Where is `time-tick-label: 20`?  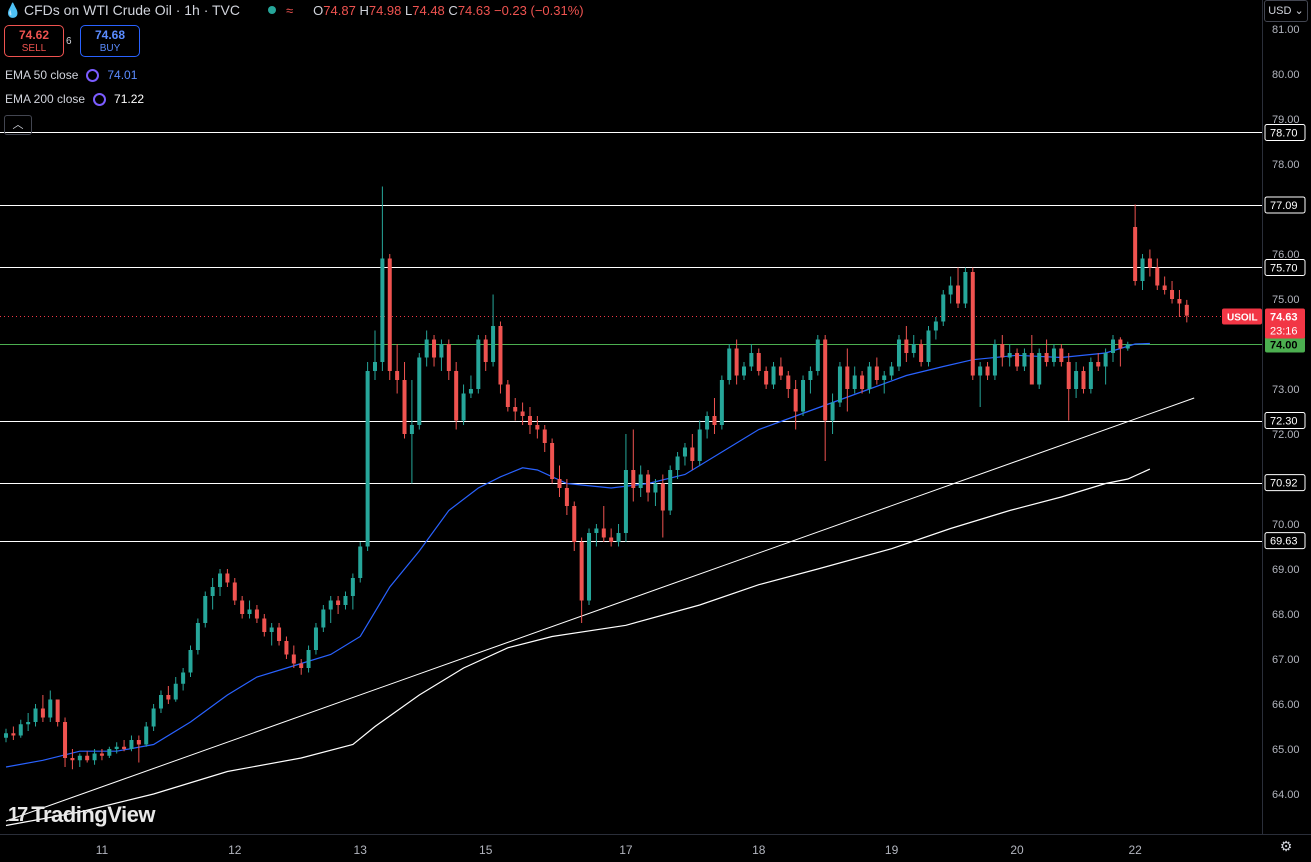
time-tick-label: 20 is located at coordinates (1017, 850).